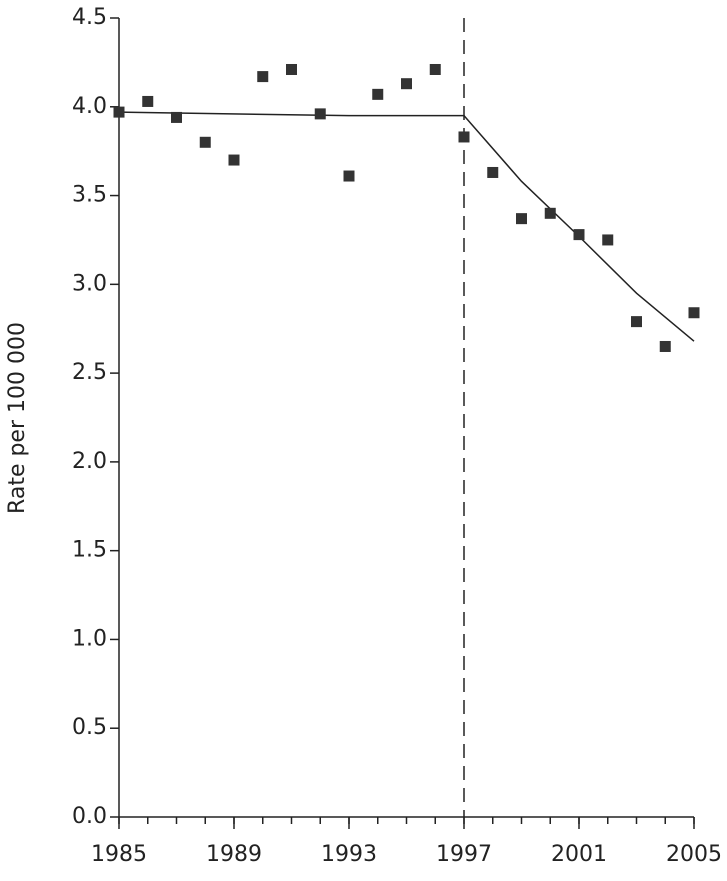 This screenshot has width=727, height=881. Describe the element at coordinates (579, 854) in the screenshot. I see `x-tick-label: 2001` at that location.